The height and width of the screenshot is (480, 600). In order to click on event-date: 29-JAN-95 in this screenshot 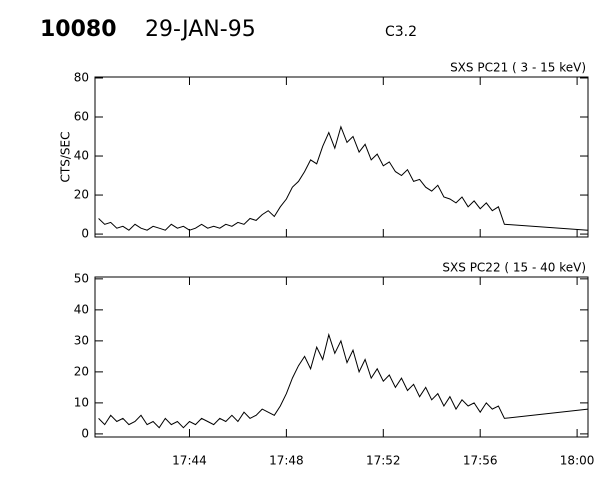, I will do `click(200, 29)`.